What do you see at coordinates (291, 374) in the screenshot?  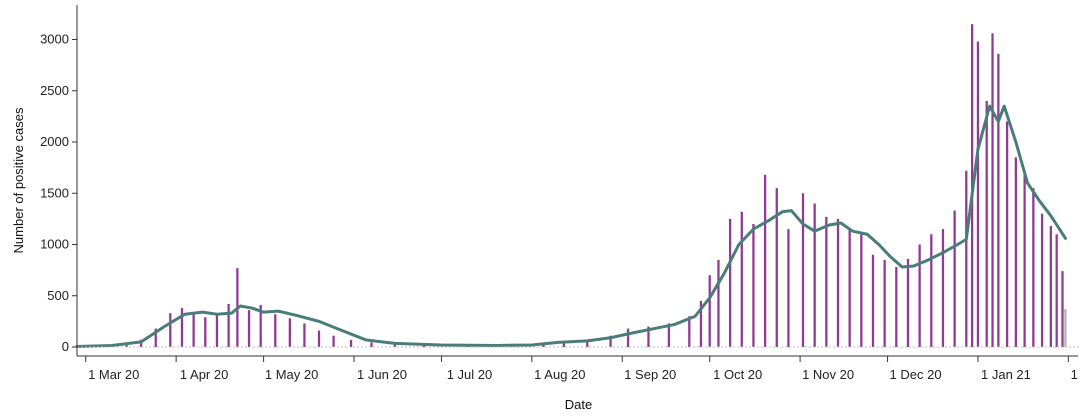 I see `x-tick-label: 1 May 20` at bounding box center [291, 374].